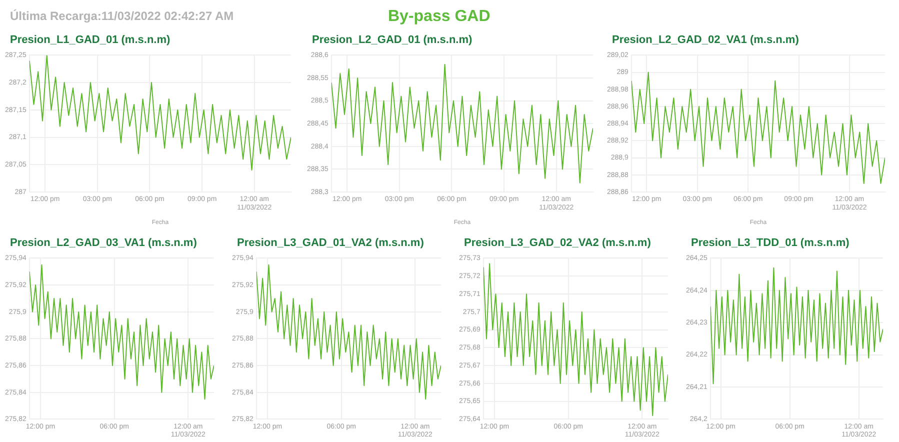  Describe the element at coordinates (393, 41) in the screenshot. I see `chart-title: Presion_L2_GAD_01 (m.s.n.m)` at that location.